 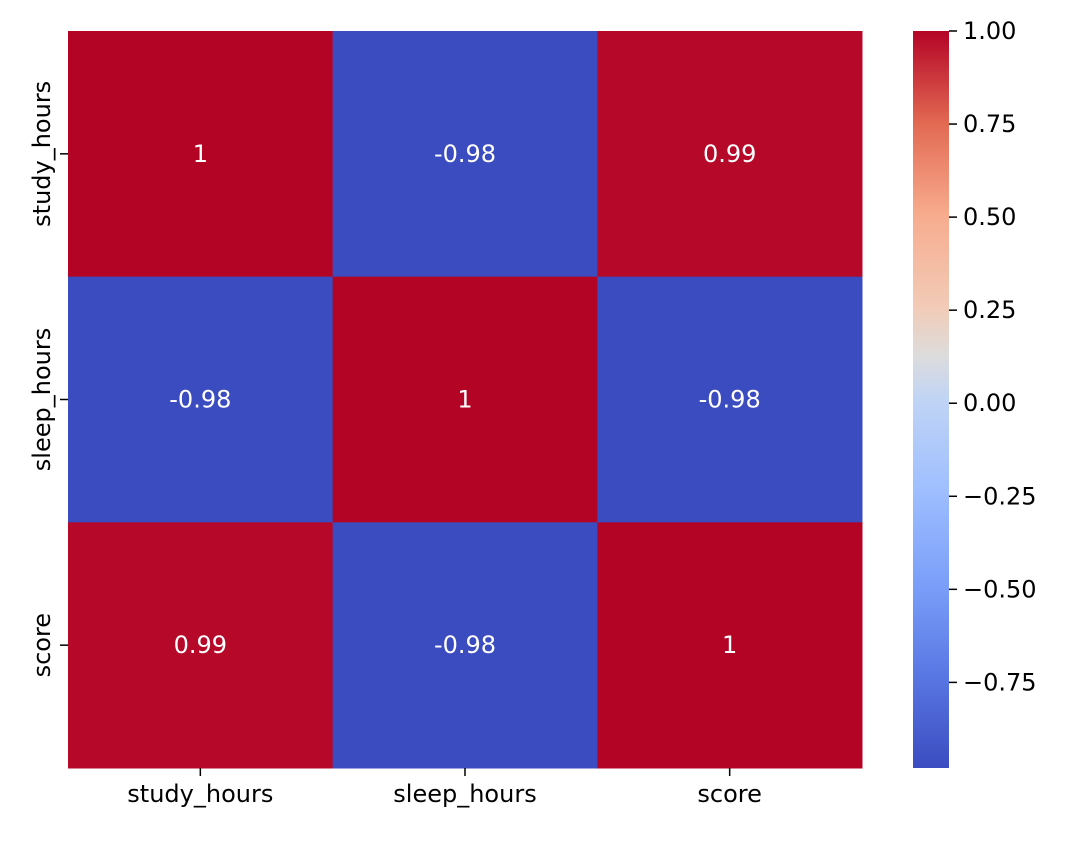 I want to click on x-tick-label: score, so click(x=729, y=794).